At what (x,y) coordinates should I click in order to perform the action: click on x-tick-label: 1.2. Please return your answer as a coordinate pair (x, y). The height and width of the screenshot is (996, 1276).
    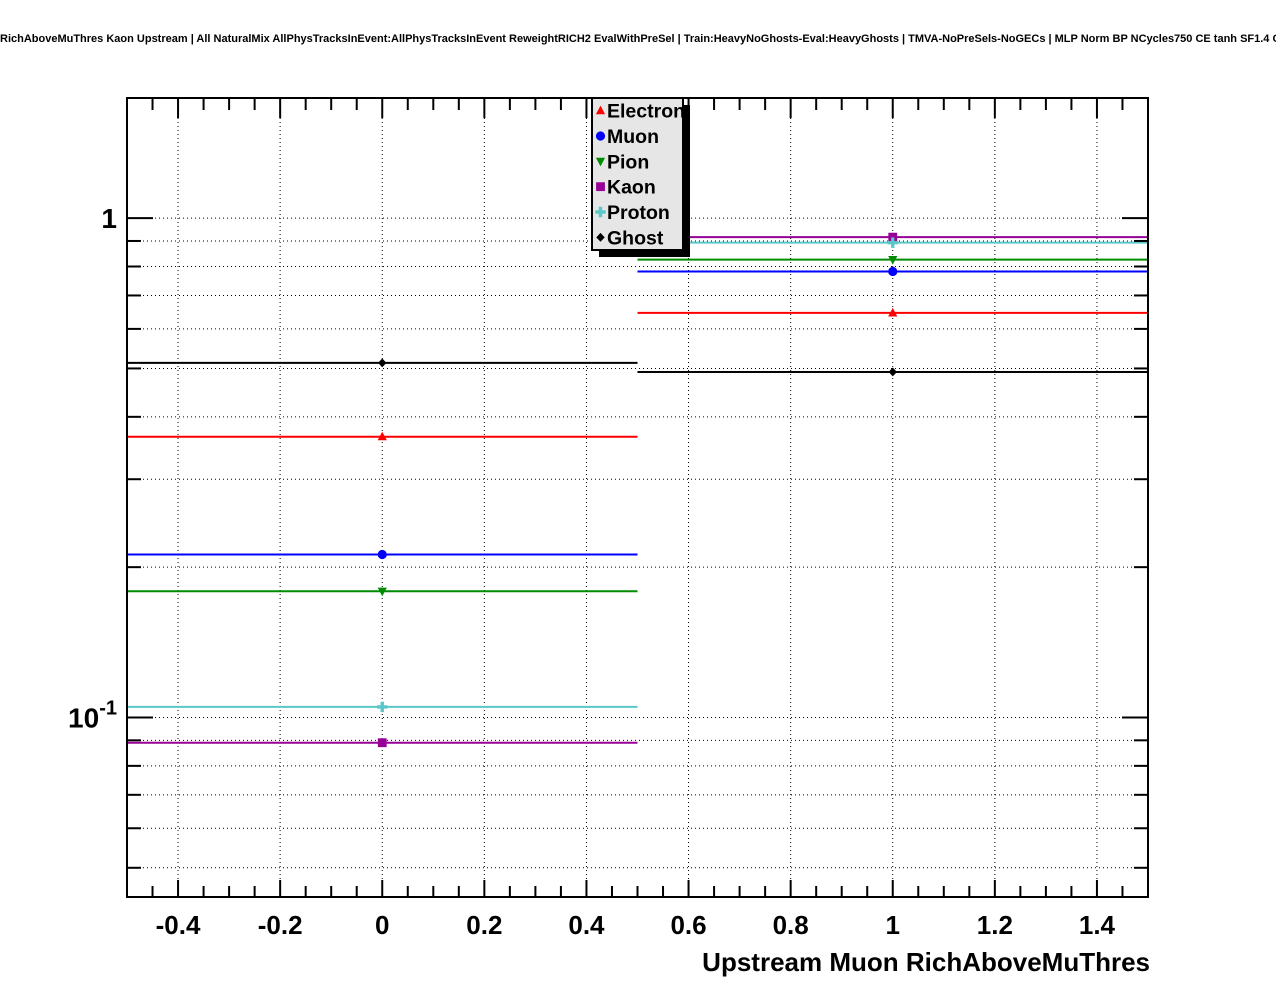
    Looking at the image, I should click on (995, 925).